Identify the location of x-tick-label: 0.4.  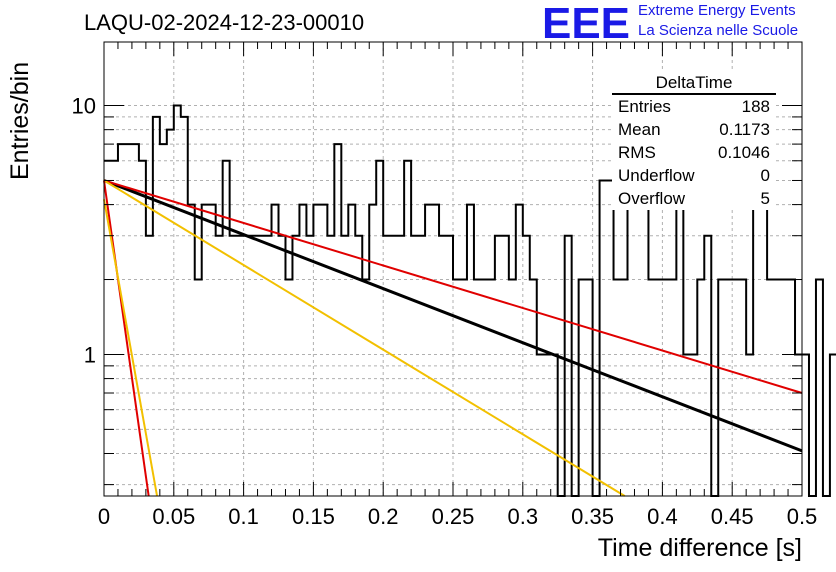
(662, 516).